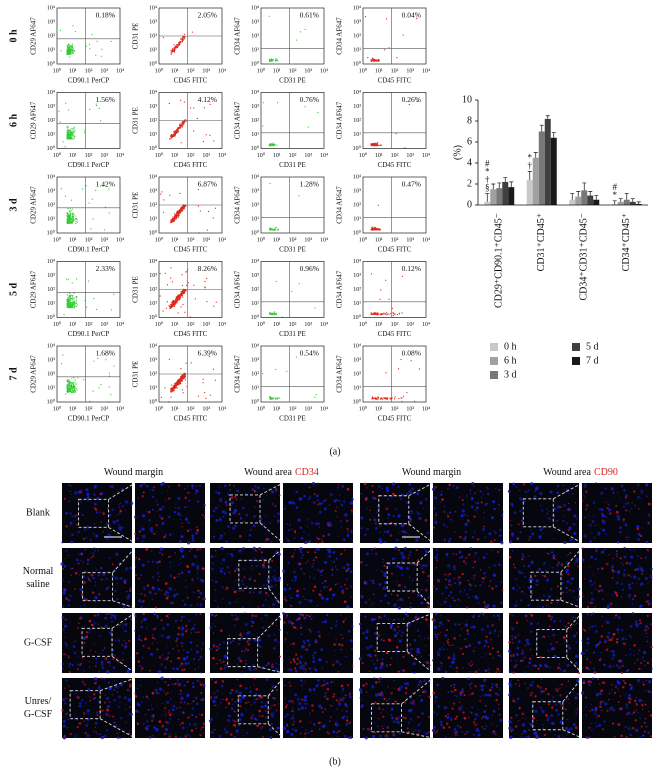 The width and height of the screenshot is (670, 771). What do you see at coordinates (51, 93) in the screenshot?
I see `y-tick-label: 10⁴` at bounding box center [51, 93].